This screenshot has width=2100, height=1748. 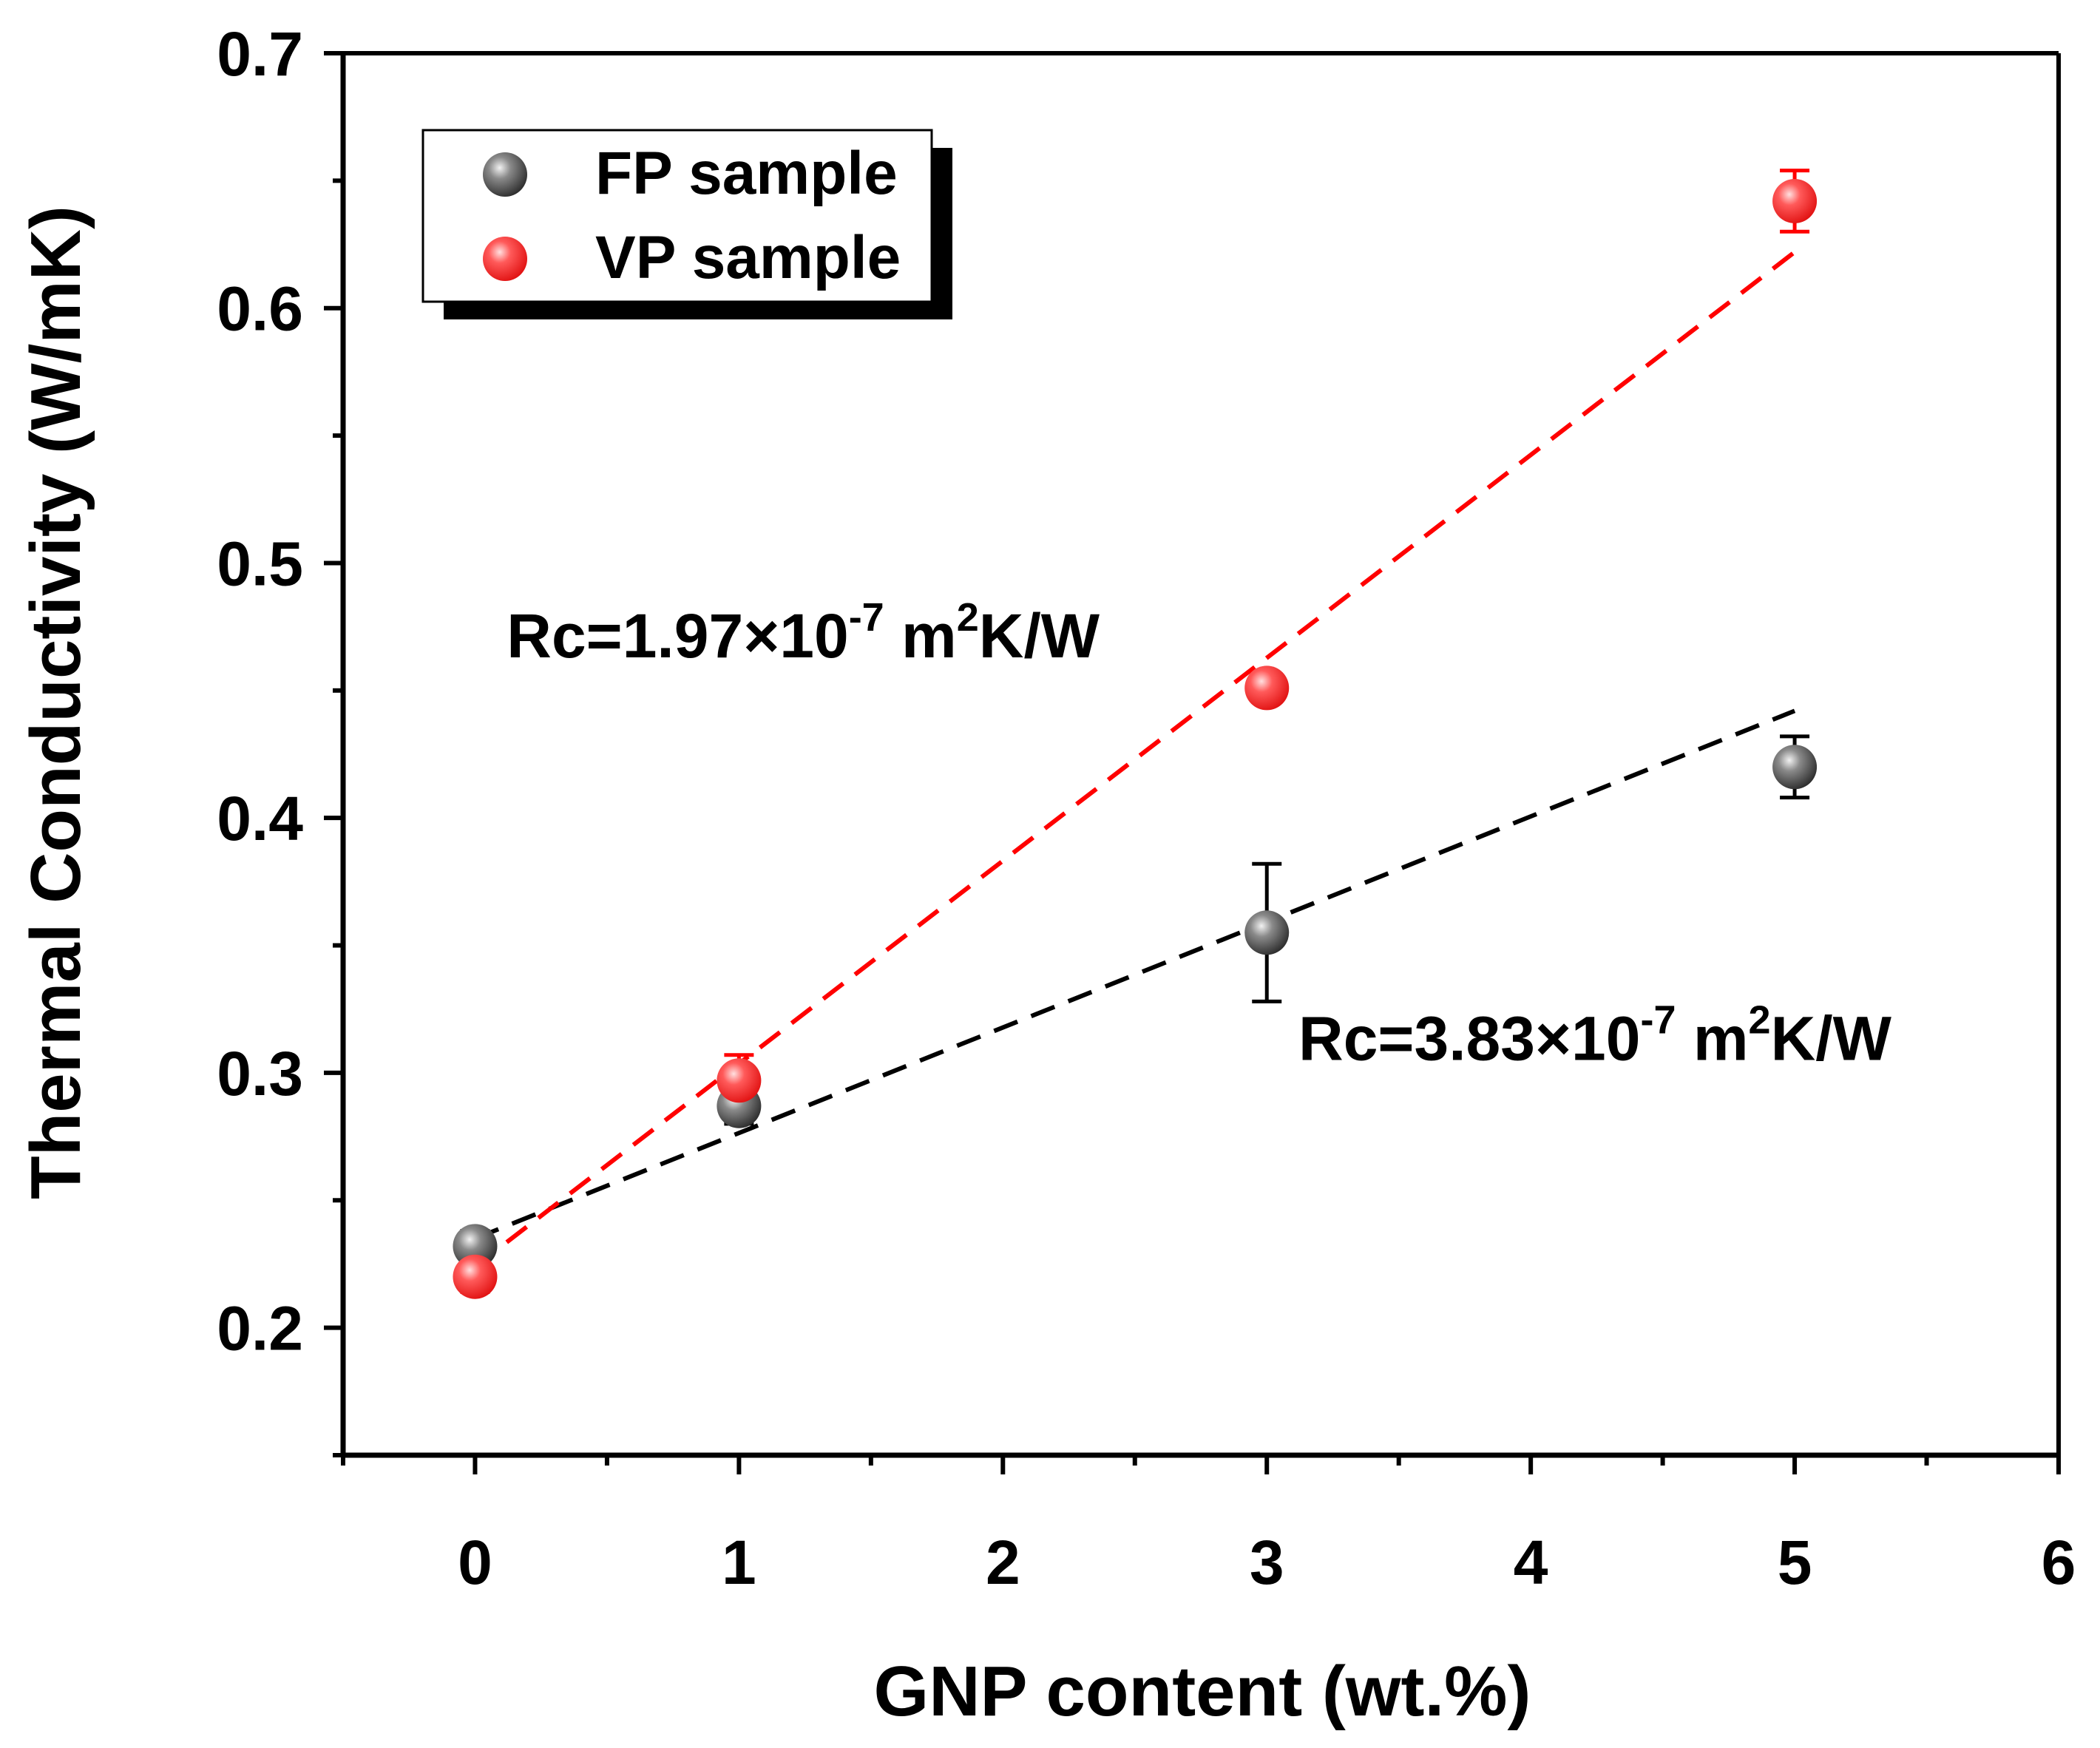 I want to click on x-tick-label: 5, so click(x=1795, y=1562).